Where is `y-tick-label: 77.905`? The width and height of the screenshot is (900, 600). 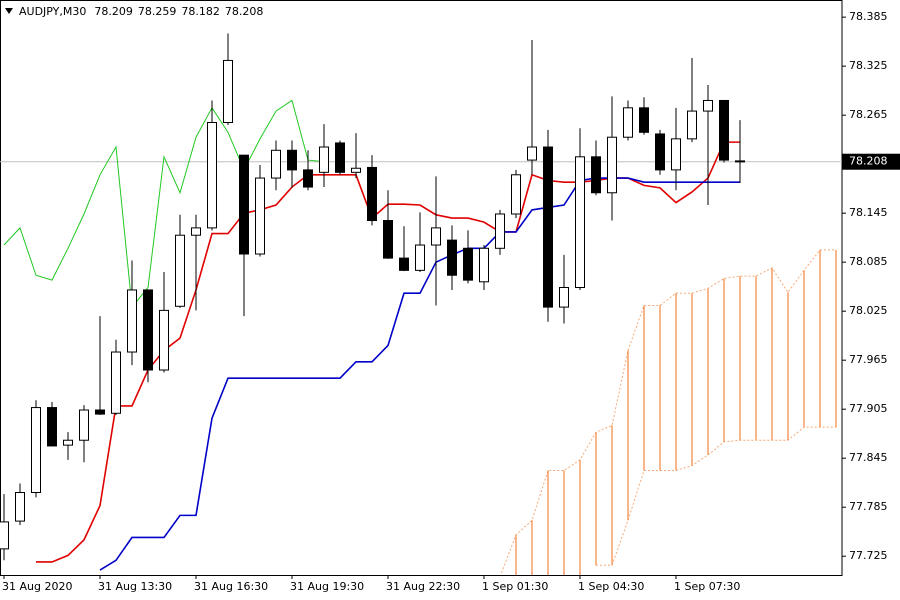 y-tick-label: 77.905 is located at coordinates (868, 408).